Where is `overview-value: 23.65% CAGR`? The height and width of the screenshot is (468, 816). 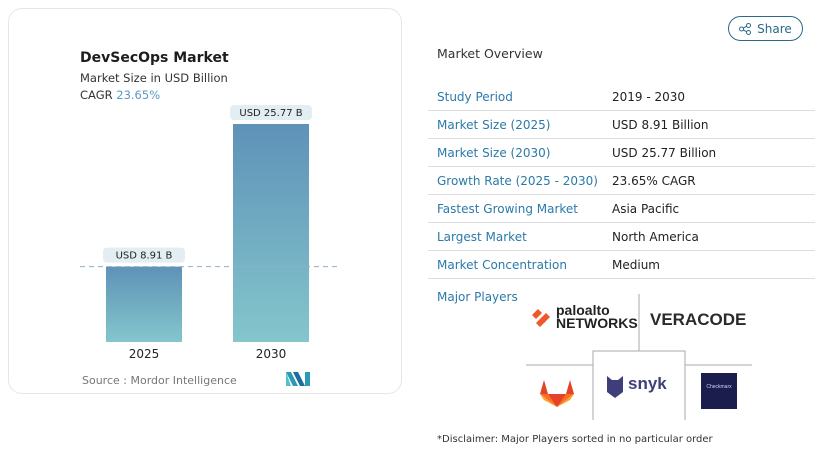
overview-value: 23.65% CAGR is located at coordinates (713, 180).